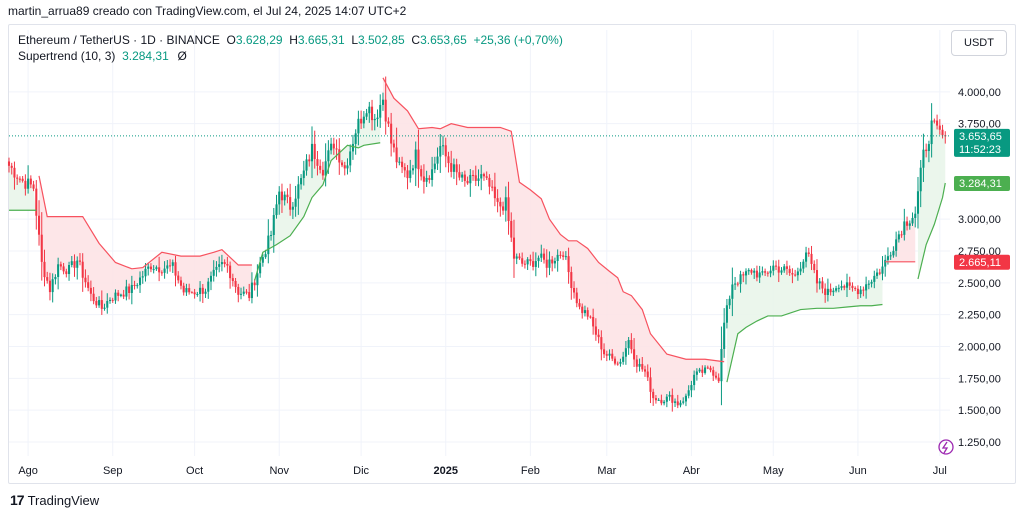 The width and height of the screenshot is (1024, 518). What do you see at coordinates (67, 56) in the screenshot?
I see `indicator-name: Supertrend (10, 3)` at bounding box center [67, 56].